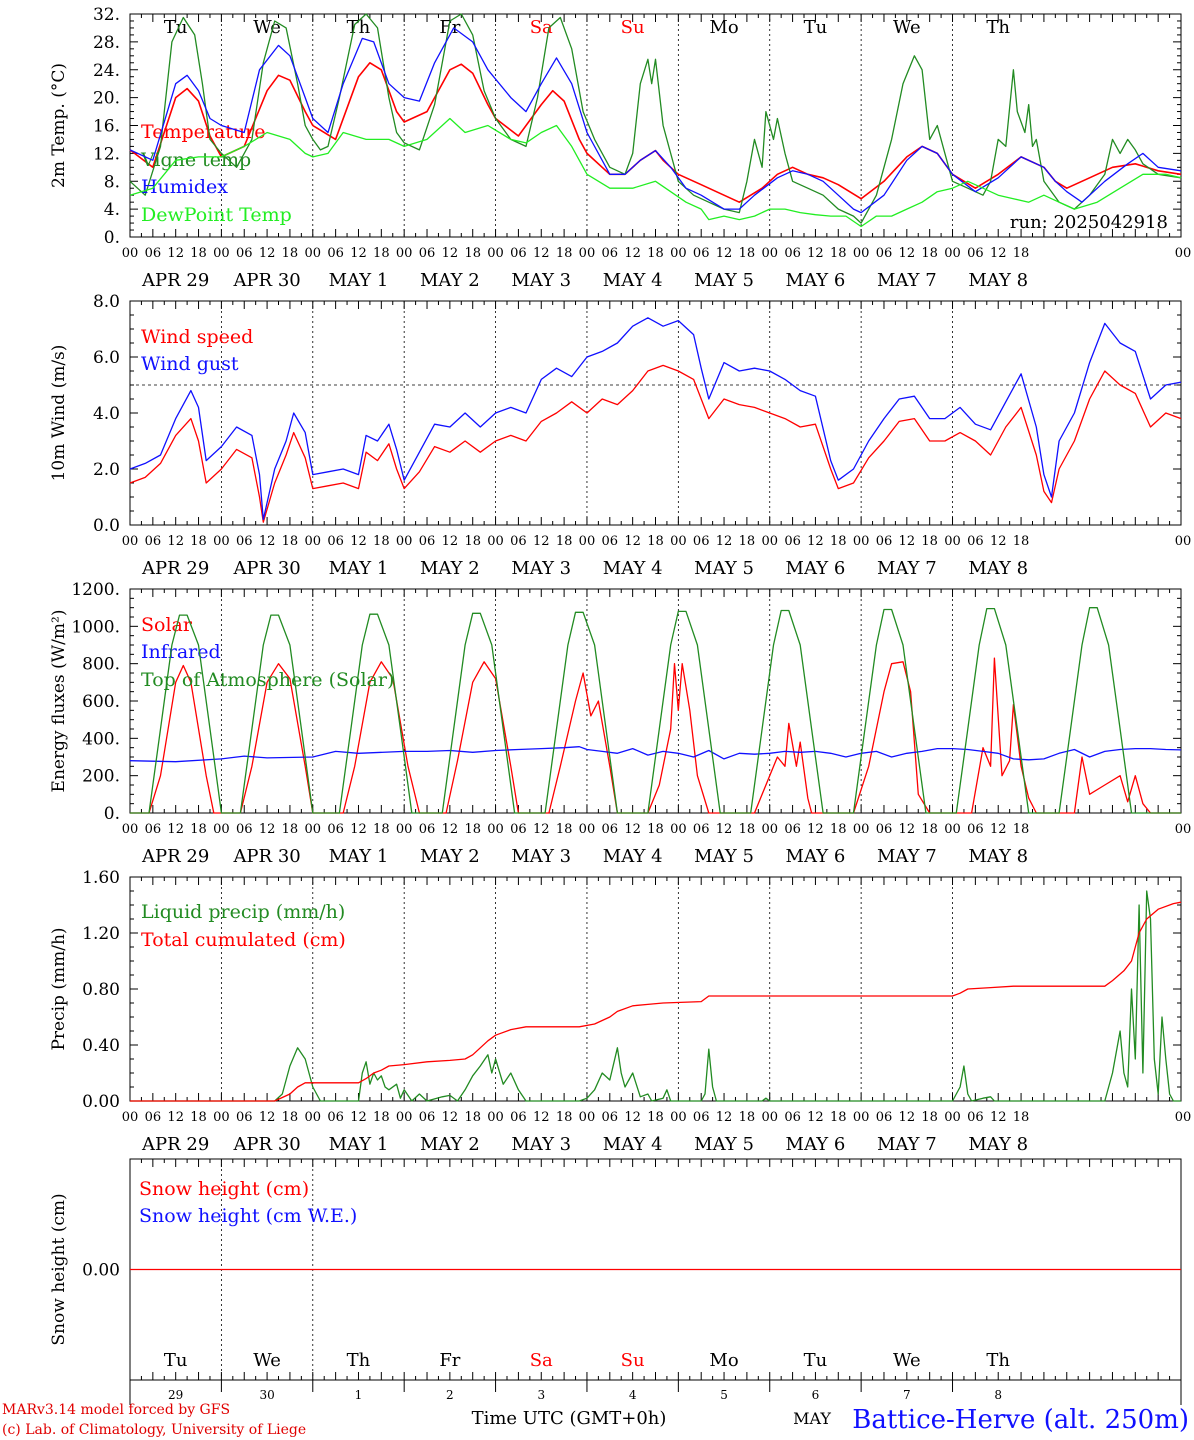 The image size is (1194, 1440). Describe the element at coordinates (359, 568) in the screenshot. I see `date-label: MAY 1` at that location.